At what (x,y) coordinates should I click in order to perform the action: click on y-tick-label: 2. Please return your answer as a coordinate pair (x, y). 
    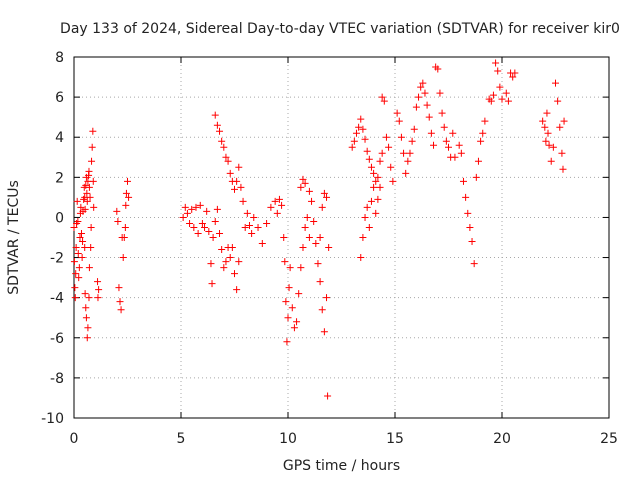
    Looking at the image, I should click on (59, 178).